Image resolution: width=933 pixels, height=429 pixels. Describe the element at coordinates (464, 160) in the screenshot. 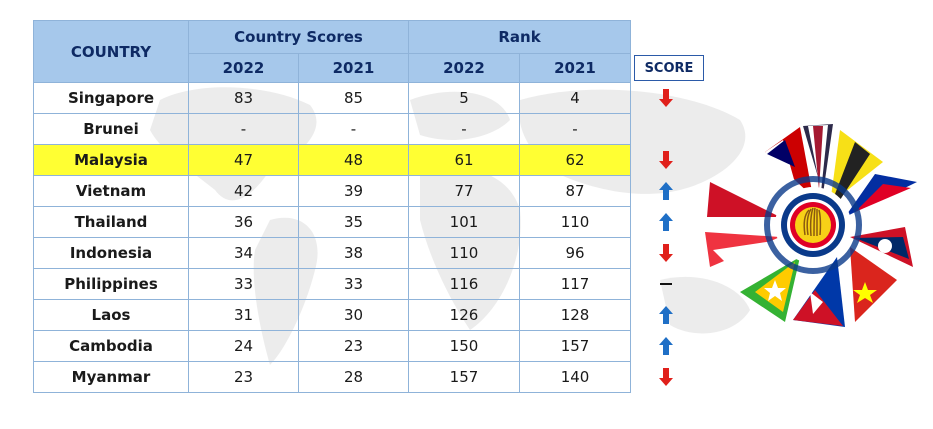

I see `rank-2022-cell: 61` at that location.